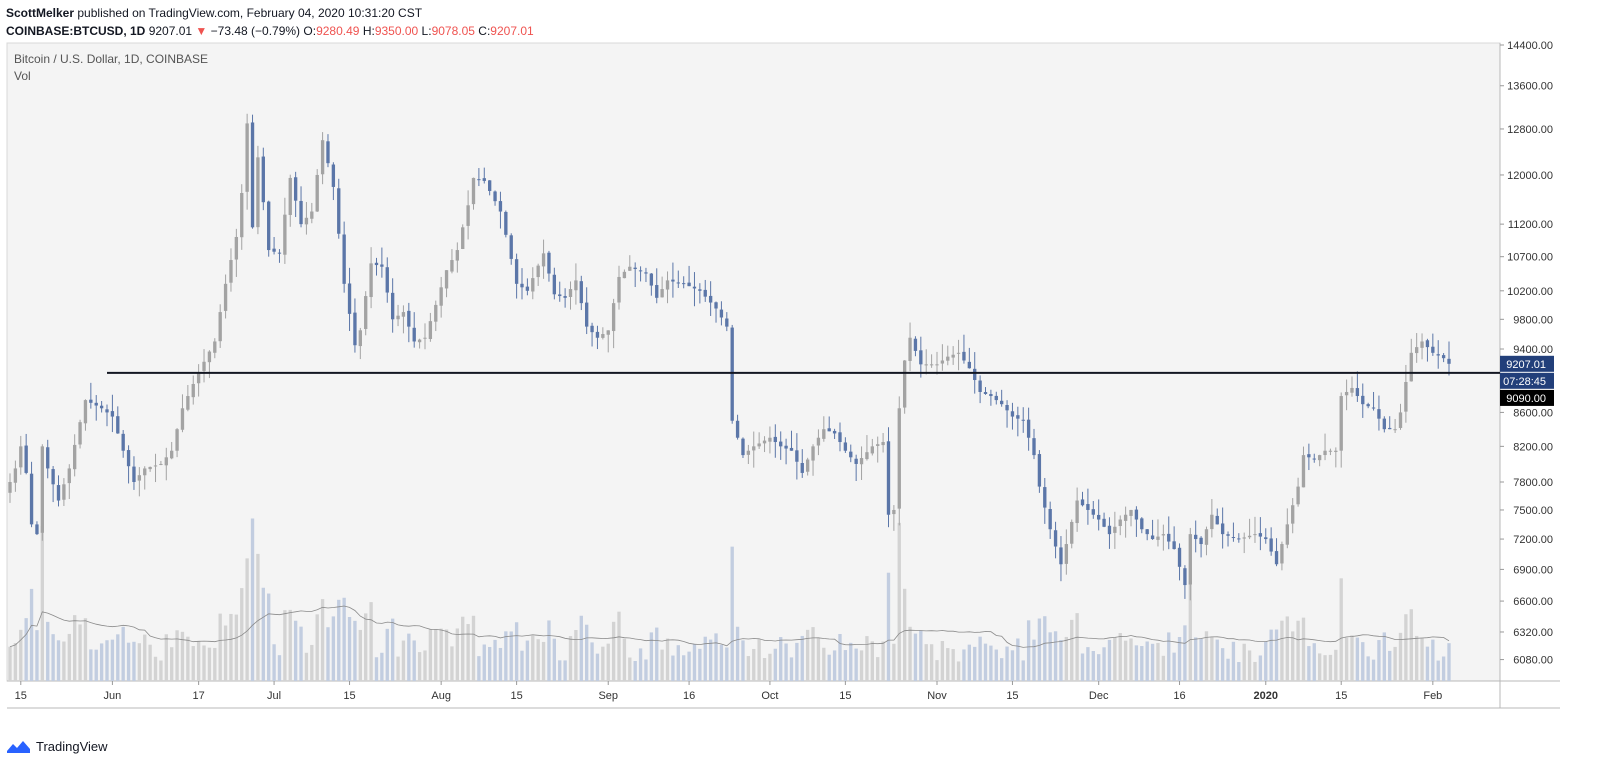 This screenshot has height=761, width=1603. Describe the element at coordinates (40, 13) in the screenshot. I see `author-name: ScottMelker` at that location.